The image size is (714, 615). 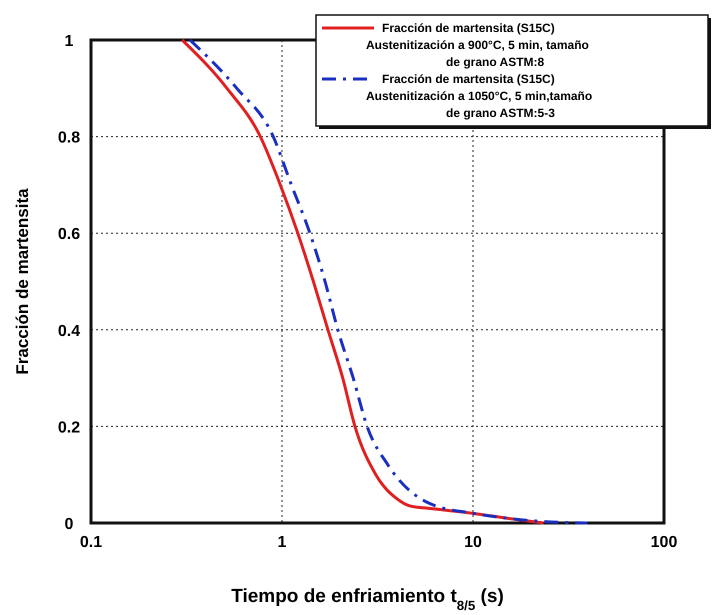 I want to click on y-tick-label: 0.8, so click(x=69, y=138).